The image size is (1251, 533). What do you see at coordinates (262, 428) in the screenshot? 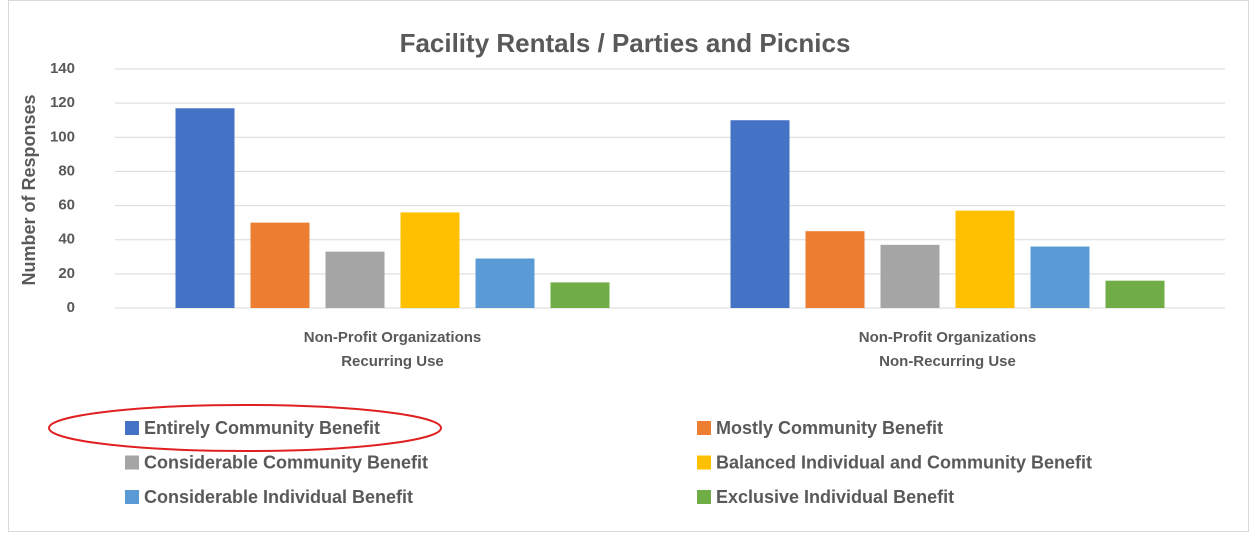
I see `legend-label: Entirely Community Benefit` at bounding box center [262, 428].